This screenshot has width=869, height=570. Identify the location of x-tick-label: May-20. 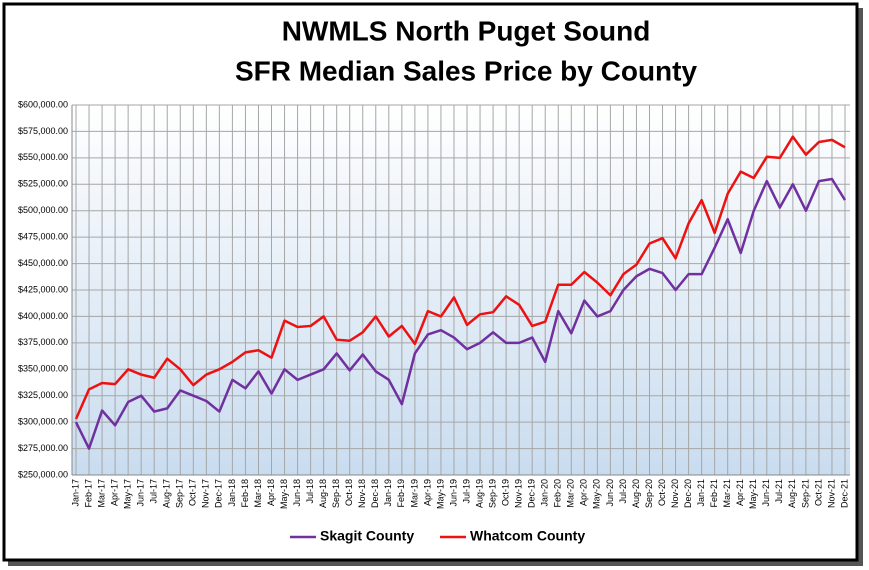
(597, 494).